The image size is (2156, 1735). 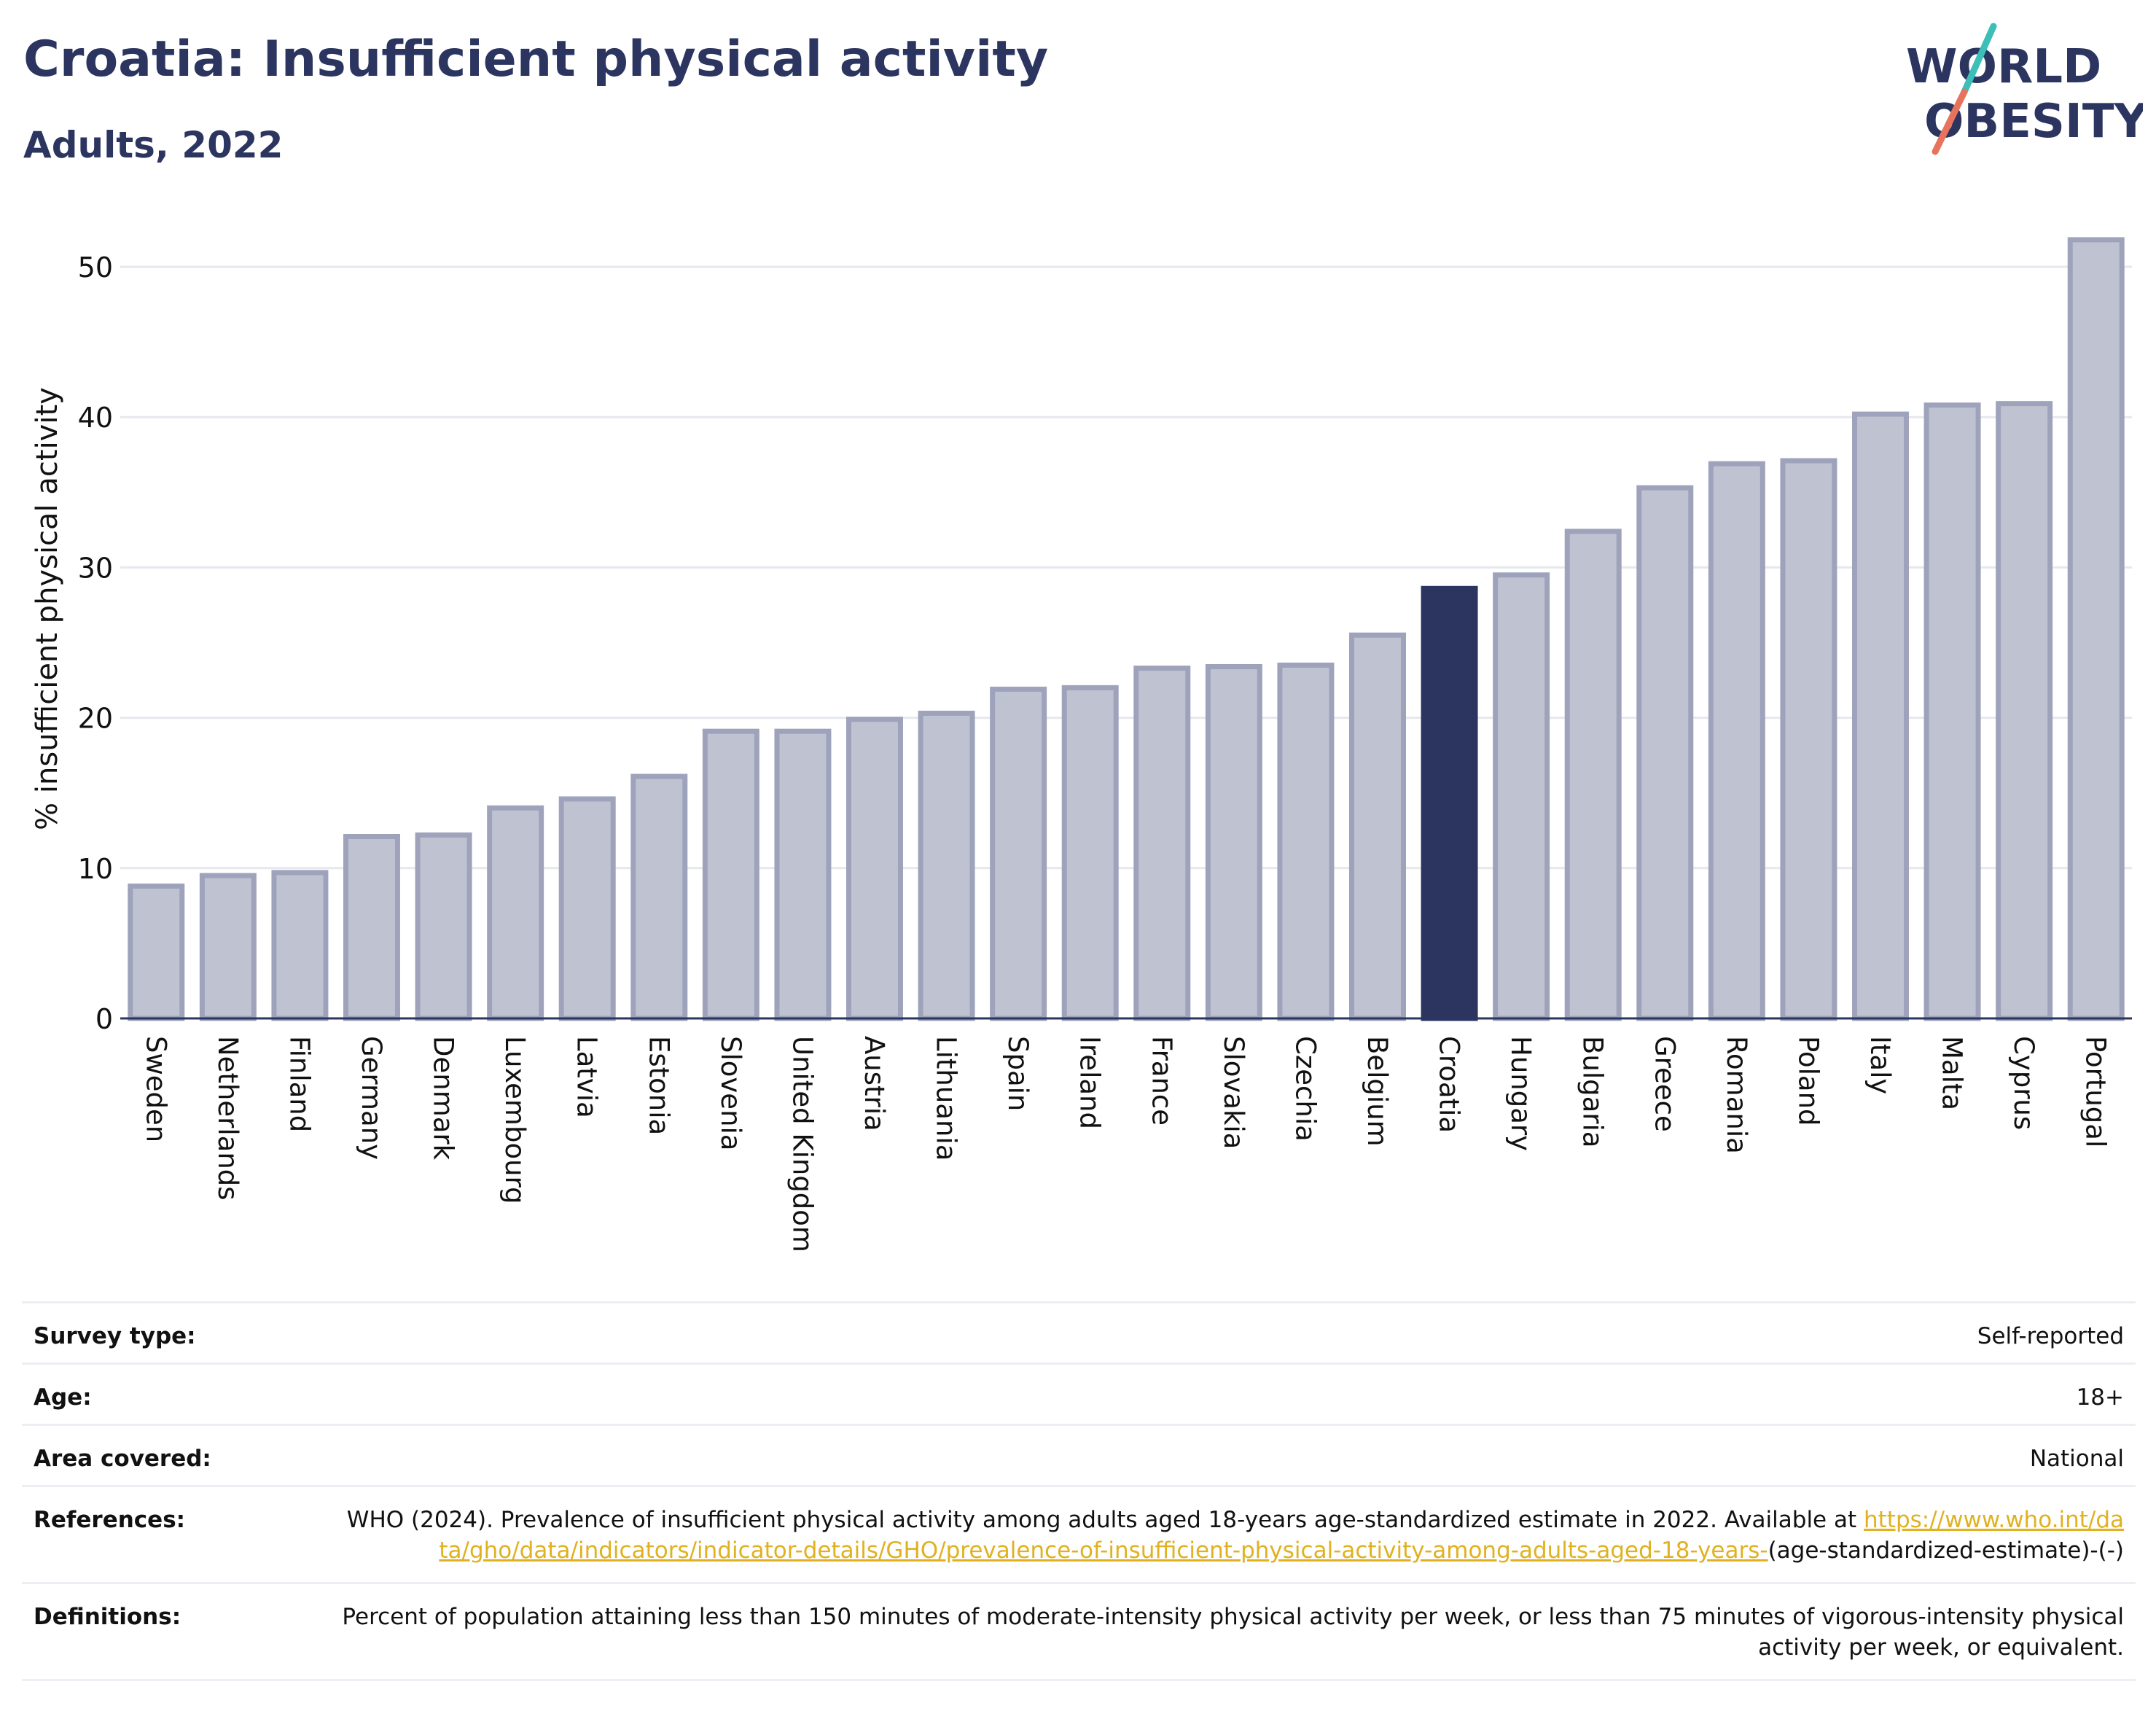 I want to click on x-tick-label: Greece, so click(x=1665, y=1084).